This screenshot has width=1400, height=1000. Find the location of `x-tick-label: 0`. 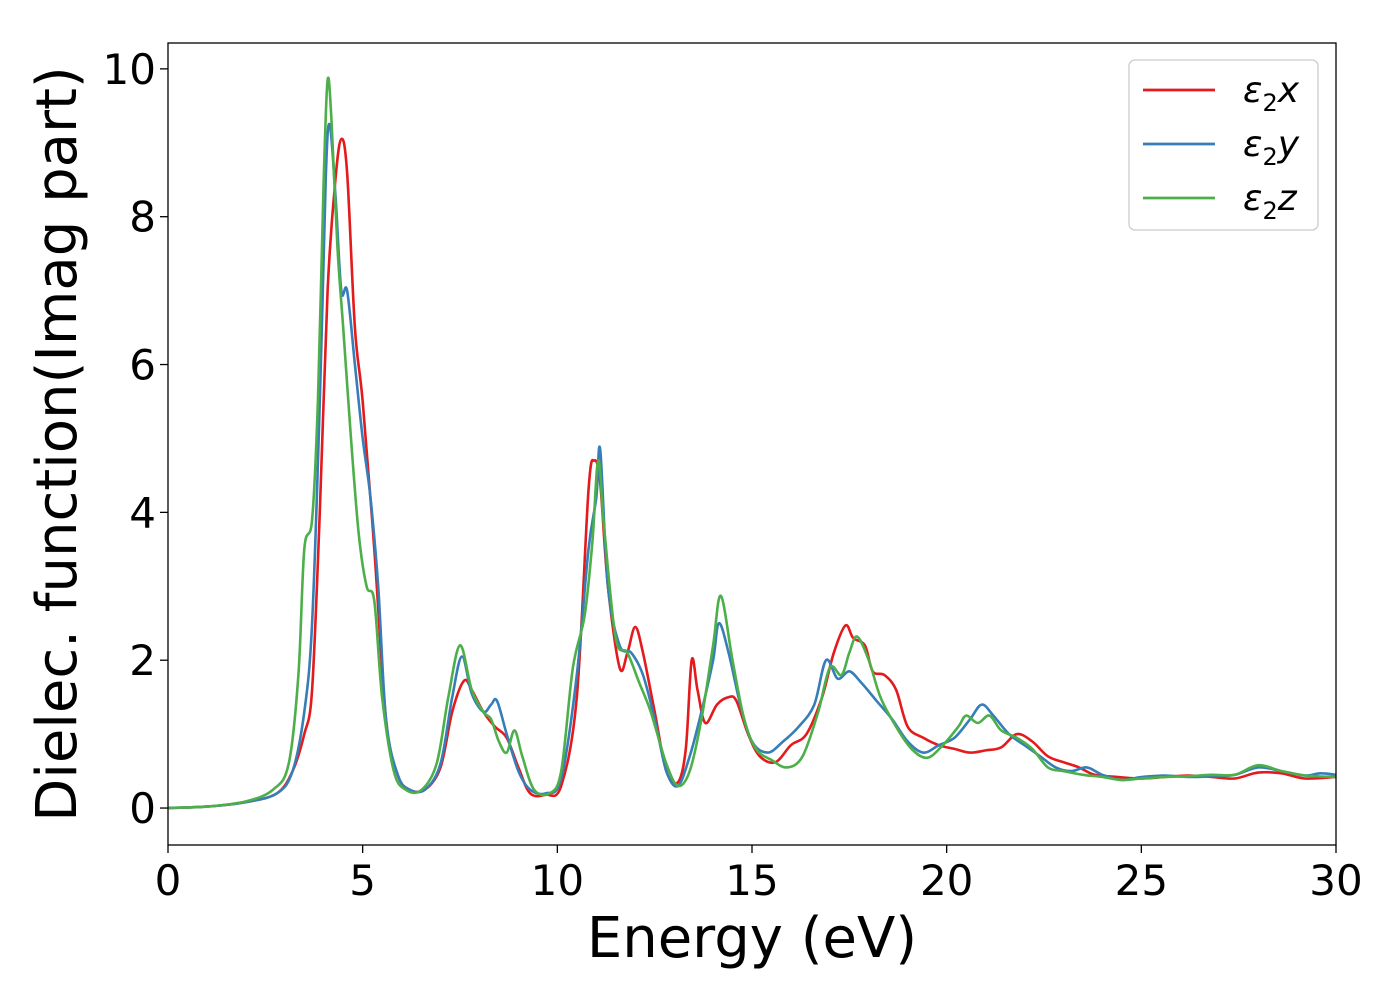

x-tick-label: 0 is located at coordinates (168, 880).